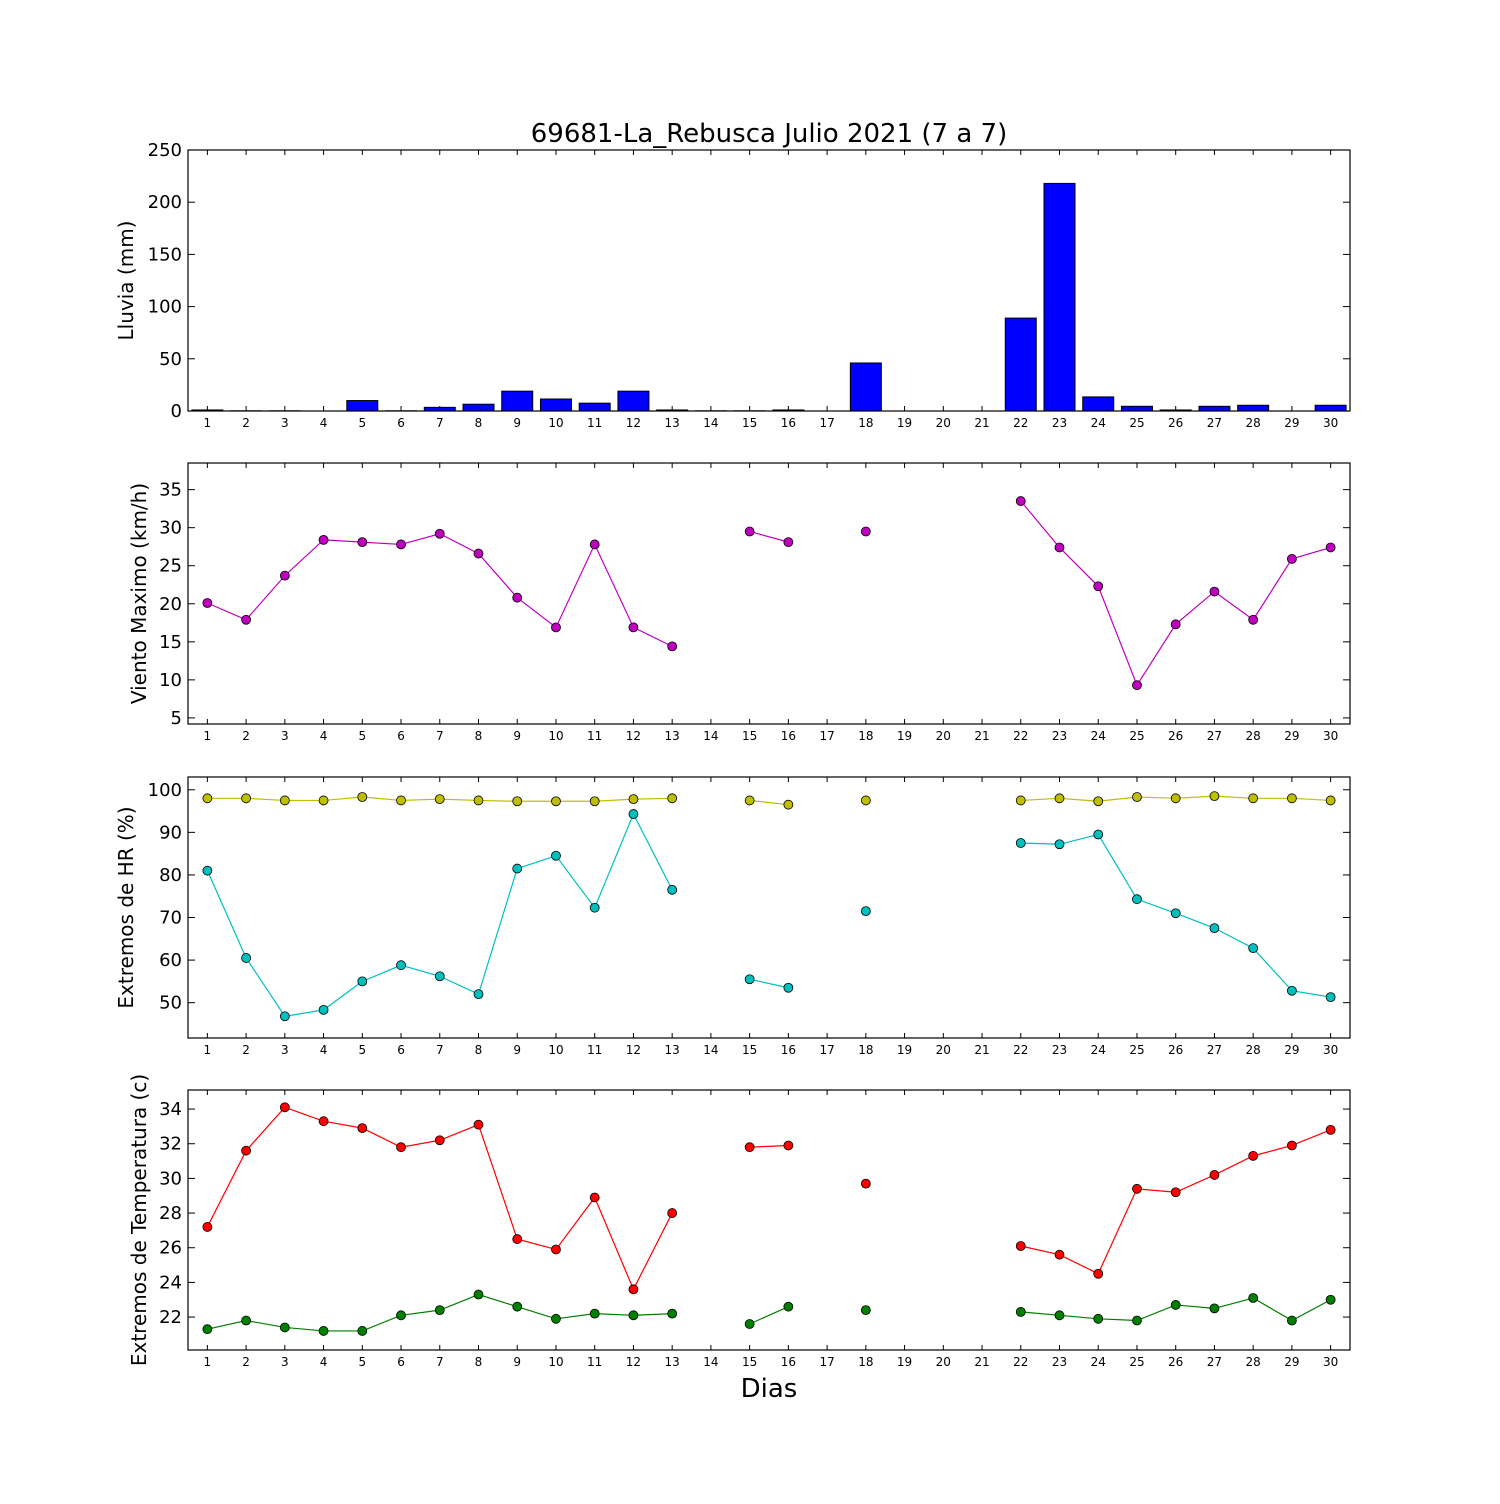  What do you see at coordinates (170, 918) in the screenshot?
I see `y-tick-label: 70` at bounding box center [170, 918].